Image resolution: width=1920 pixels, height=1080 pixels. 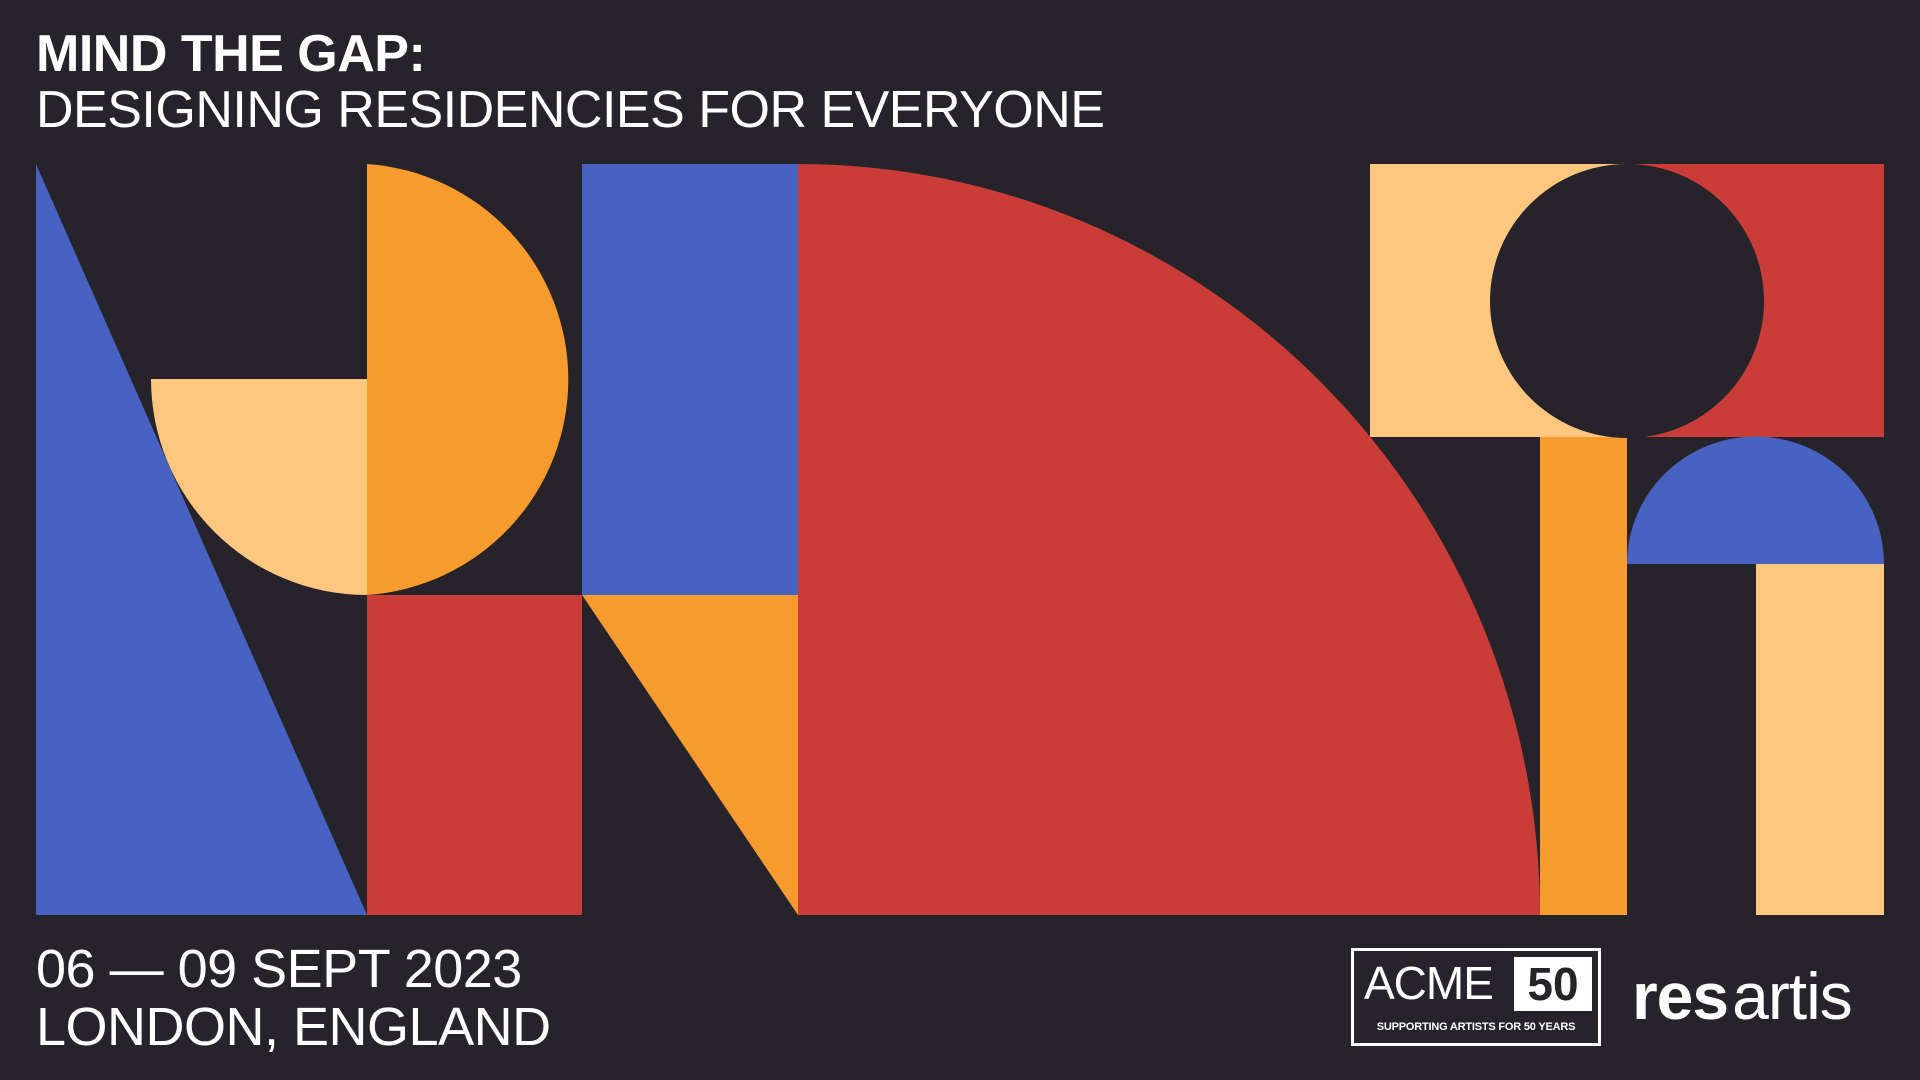 I want to click on acme-tagline: SUPPORTING ARTISTS FOR 50 YEARS, so click(x=1476, y=1027).